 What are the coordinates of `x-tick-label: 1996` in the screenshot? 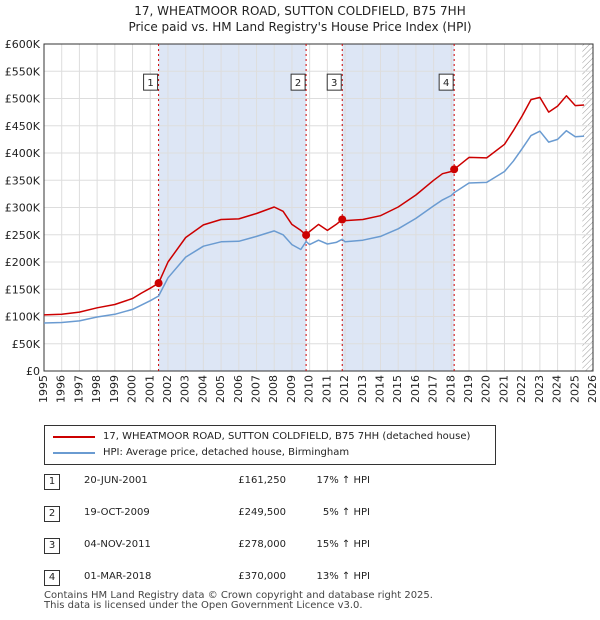 It's located at (61, 389).